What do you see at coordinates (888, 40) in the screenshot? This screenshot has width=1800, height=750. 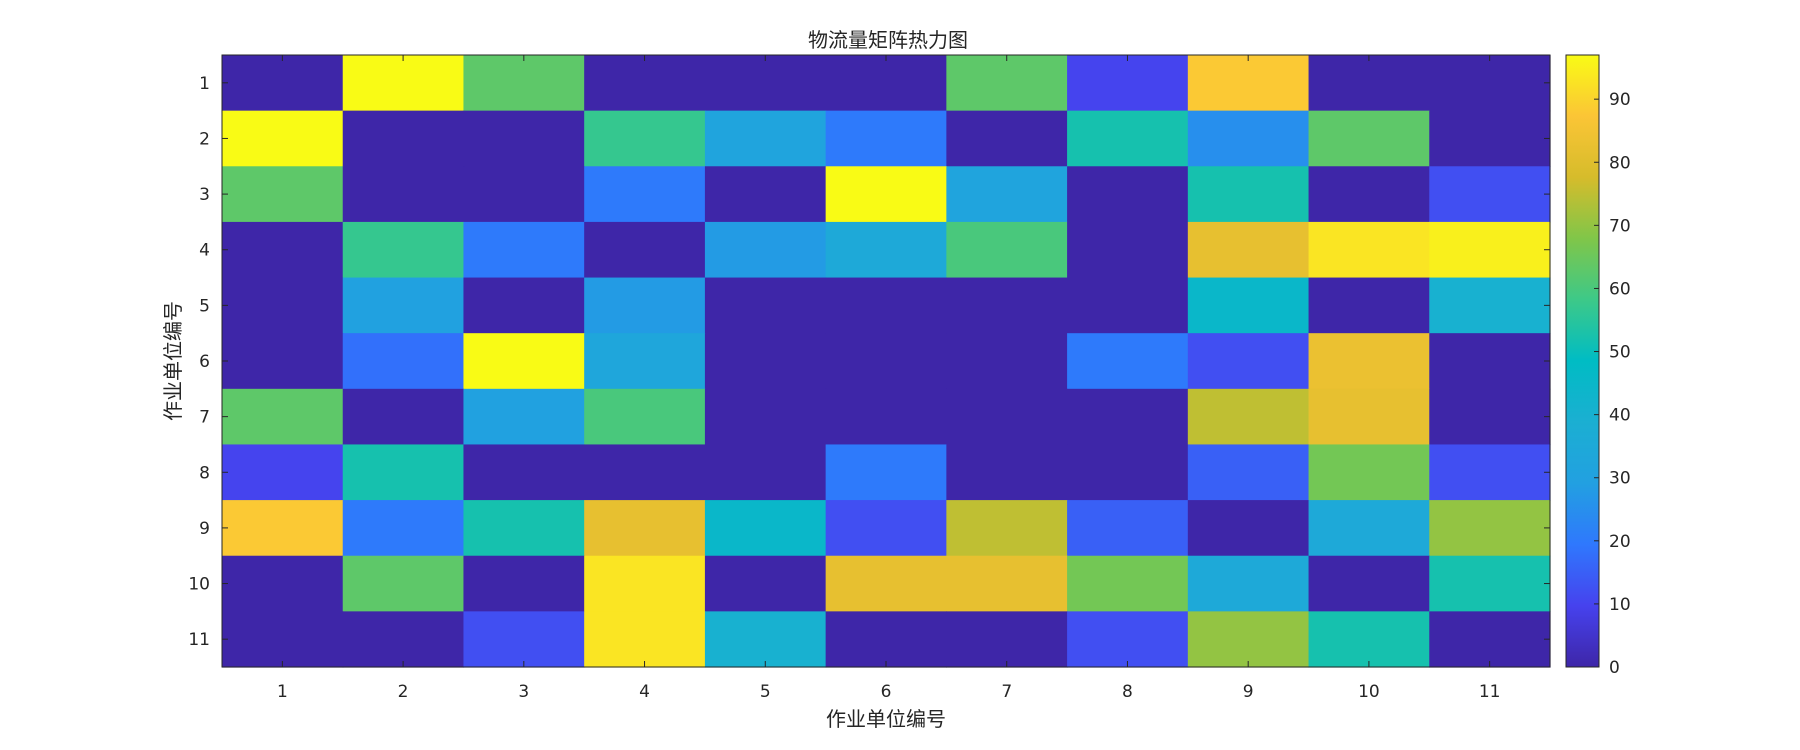 I see `chart-title: 物流量矩阵热力图` at bounding box center [888, 40].